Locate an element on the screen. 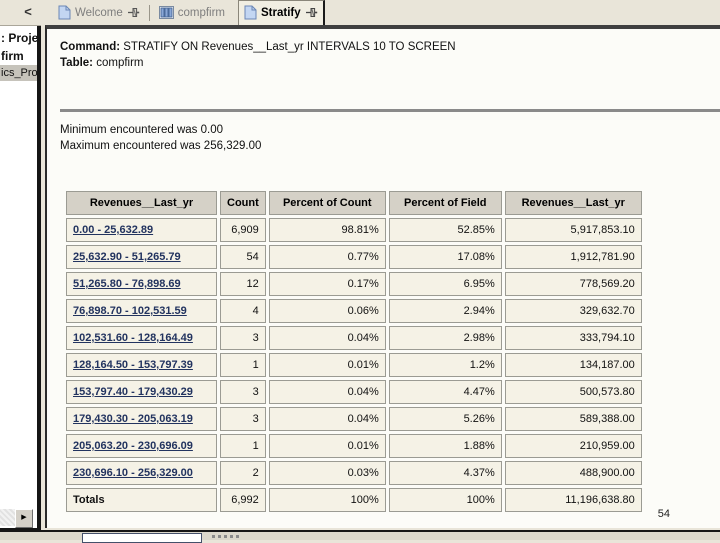 This screenshot has height=543, width=720. column-header-pct-count: Percent of Count is located at coordinates (327, 203).